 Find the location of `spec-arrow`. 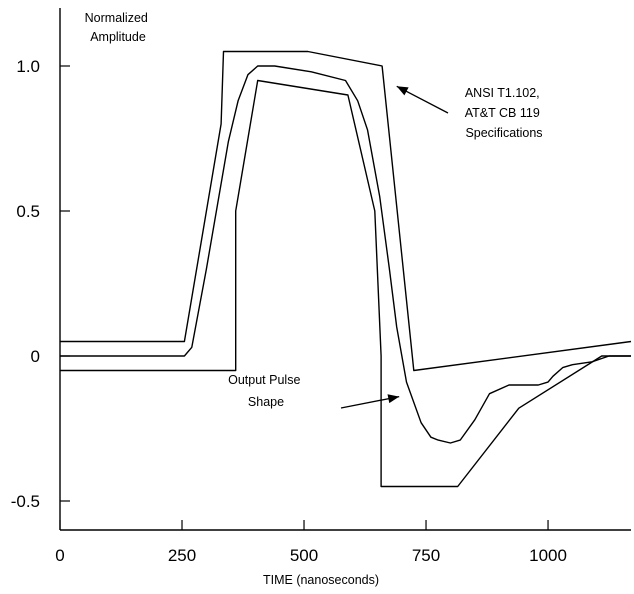

spec-arrow is located at coordinates (422, 99).